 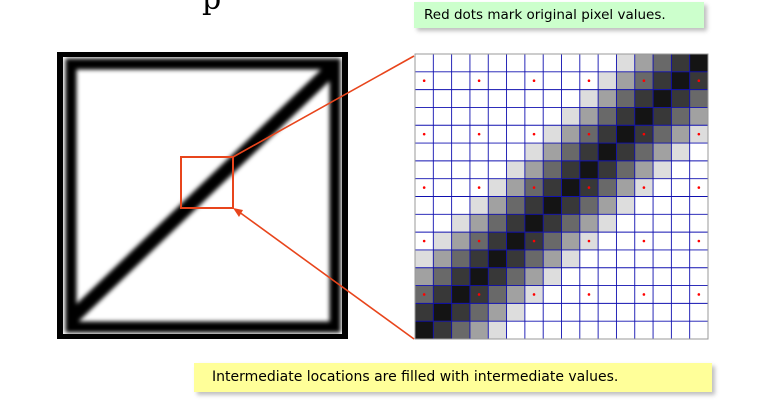 I want to click on callout-line-bottom, so click(x=324, y=274).